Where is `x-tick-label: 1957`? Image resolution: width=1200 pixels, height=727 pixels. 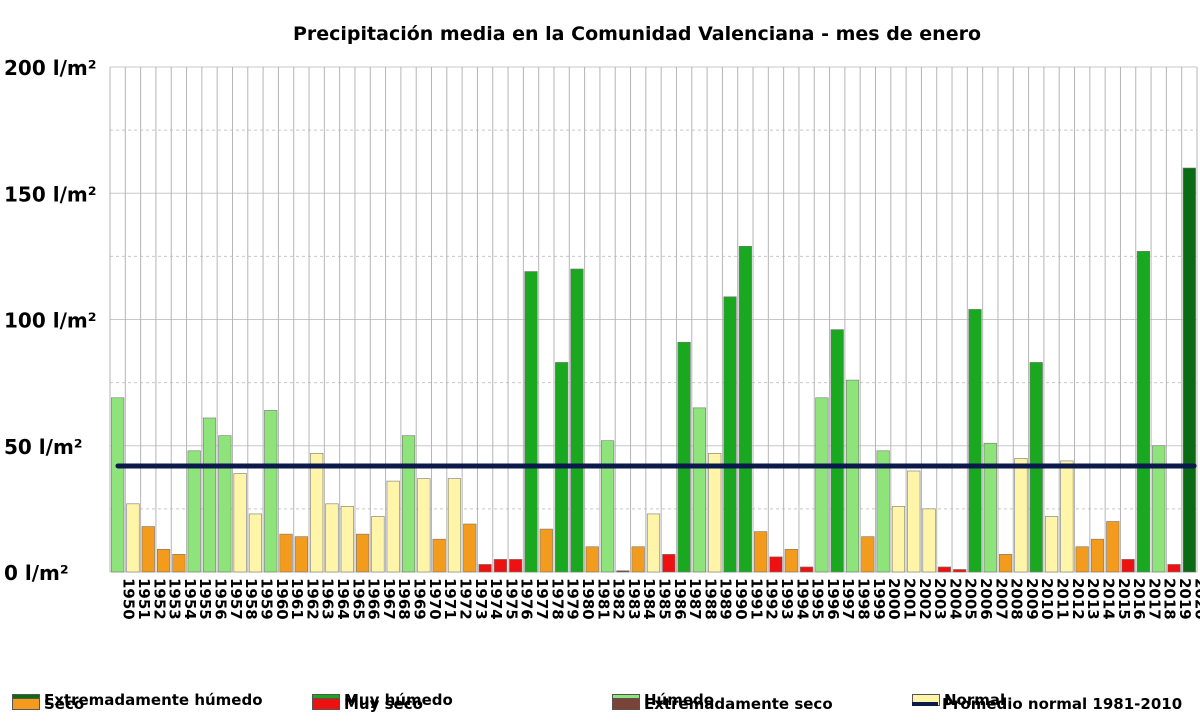 x-tick-label: 1957 is located at coordinates (236, 599).